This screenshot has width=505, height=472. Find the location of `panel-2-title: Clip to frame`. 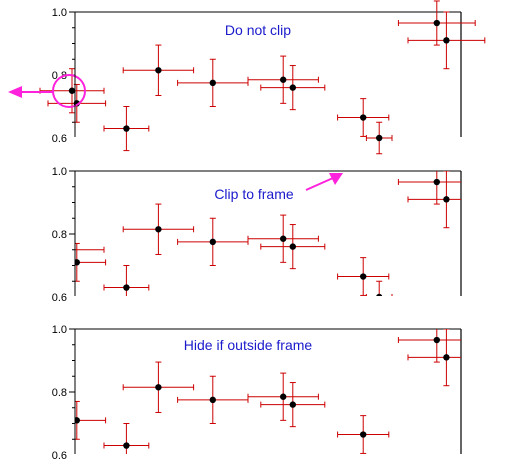

panel-2-title: Clip to frame is located at coordinates (254, 194).